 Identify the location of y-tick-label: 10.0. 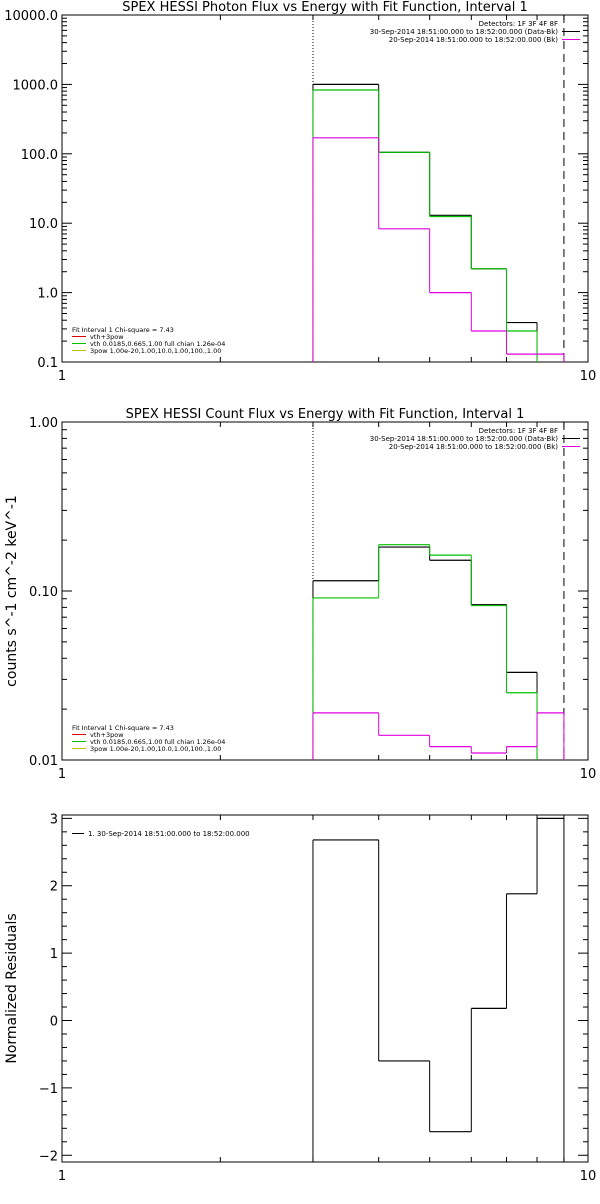
(43, 224).